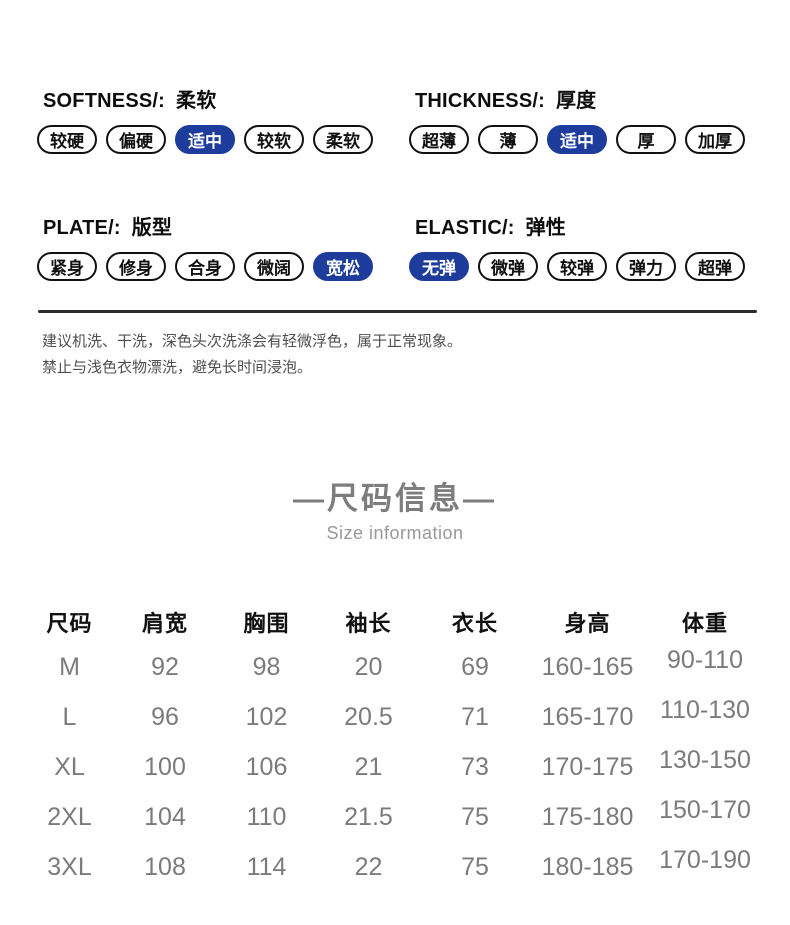  I want to click on size-table-cell-4-3: 22, so click(368, 867).